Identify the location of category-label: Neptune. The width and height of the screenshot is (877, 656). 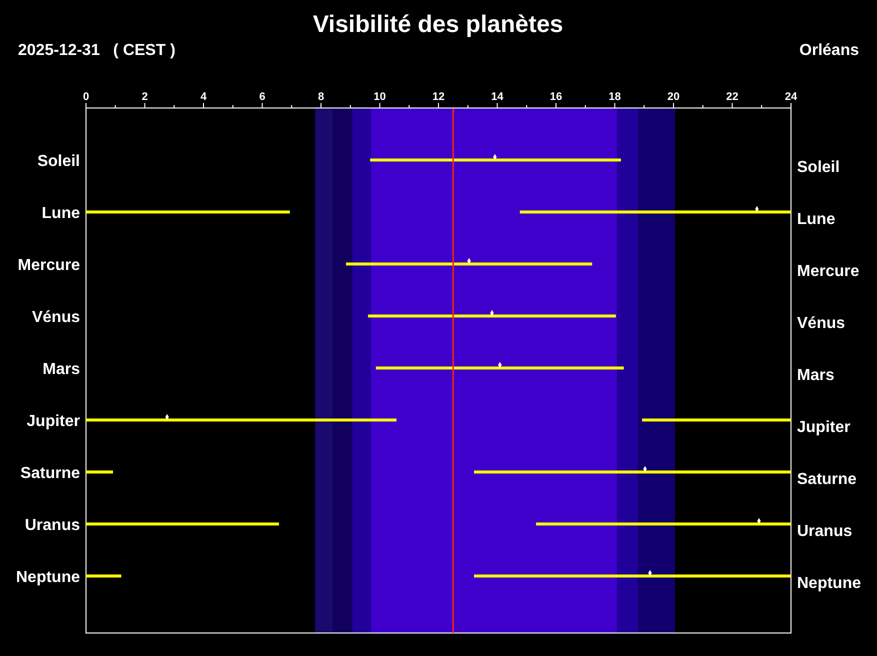
(829, 583).